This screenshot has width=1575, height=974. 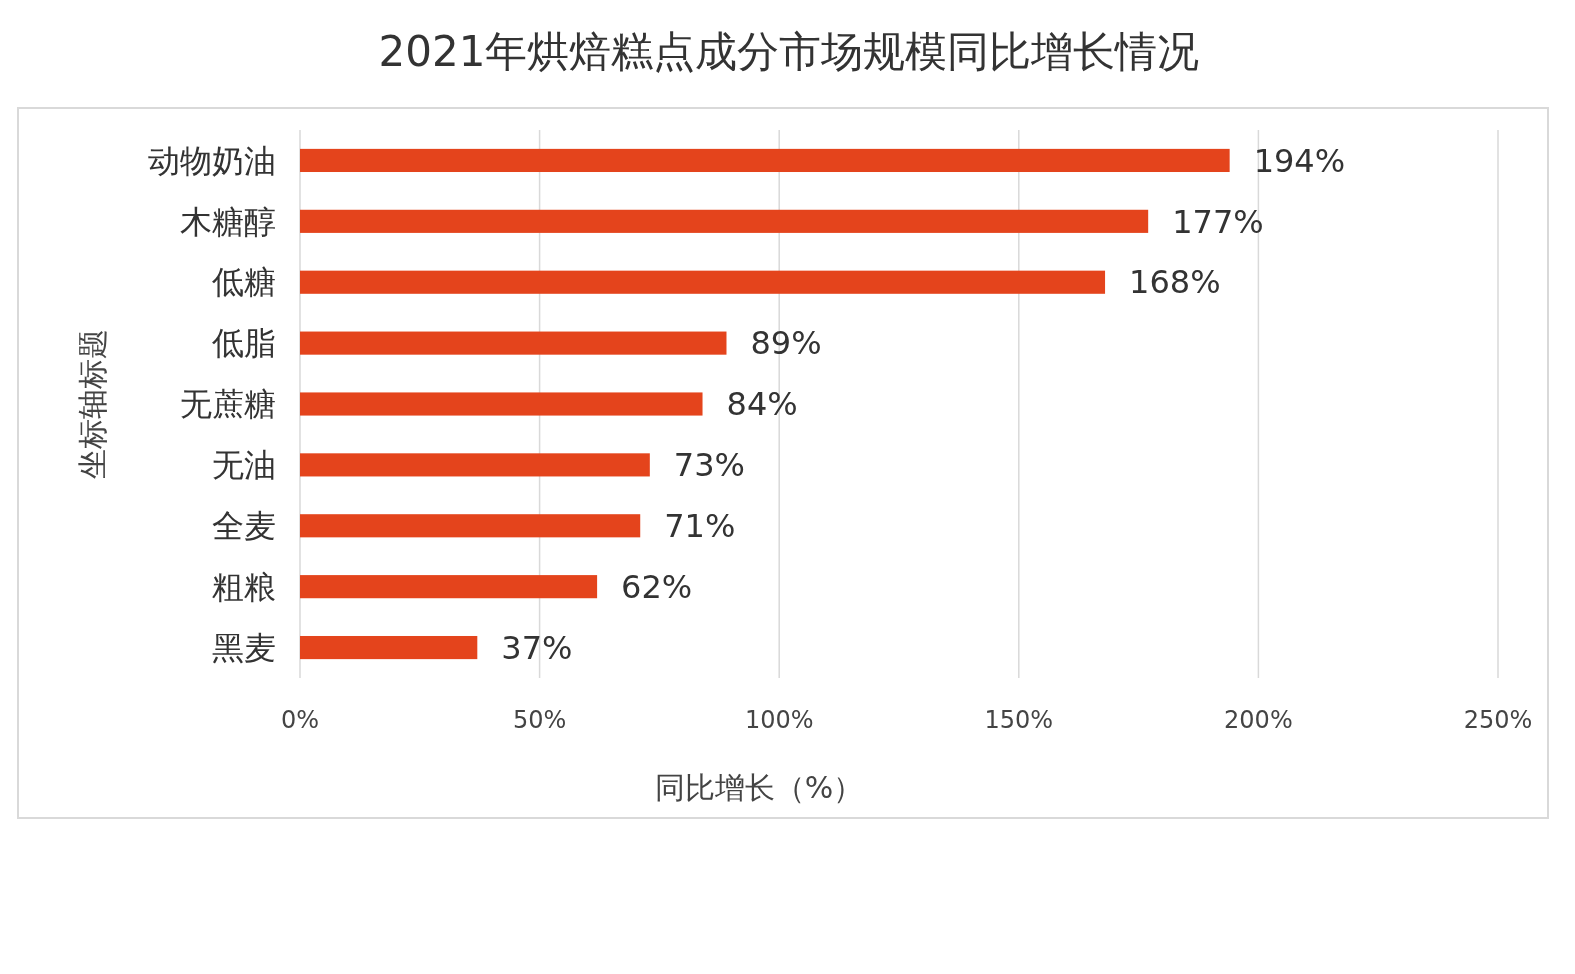 What do you see at coordinates (762, 404) in the screenshot?
I see `data-label: 84%` at bounding box center [762, 404].